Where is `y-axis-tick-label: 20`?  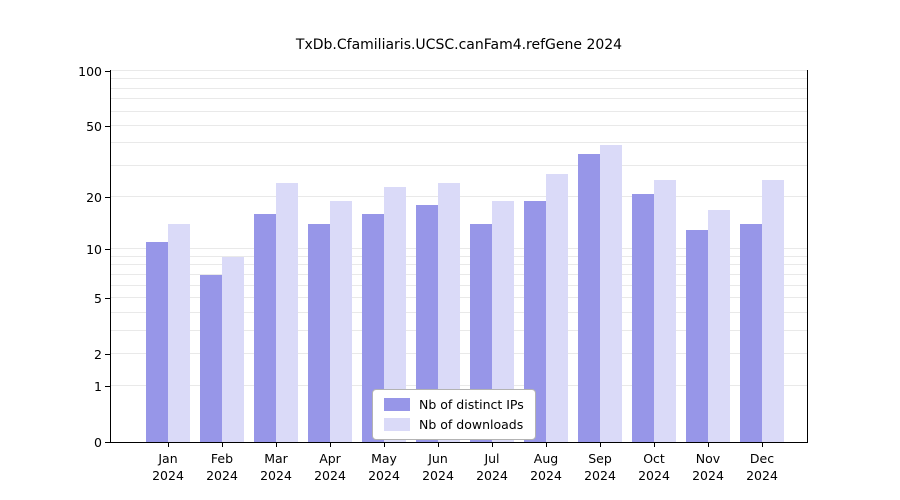
y-axis-tick-label: 20 is located at coordinates (94, 198).